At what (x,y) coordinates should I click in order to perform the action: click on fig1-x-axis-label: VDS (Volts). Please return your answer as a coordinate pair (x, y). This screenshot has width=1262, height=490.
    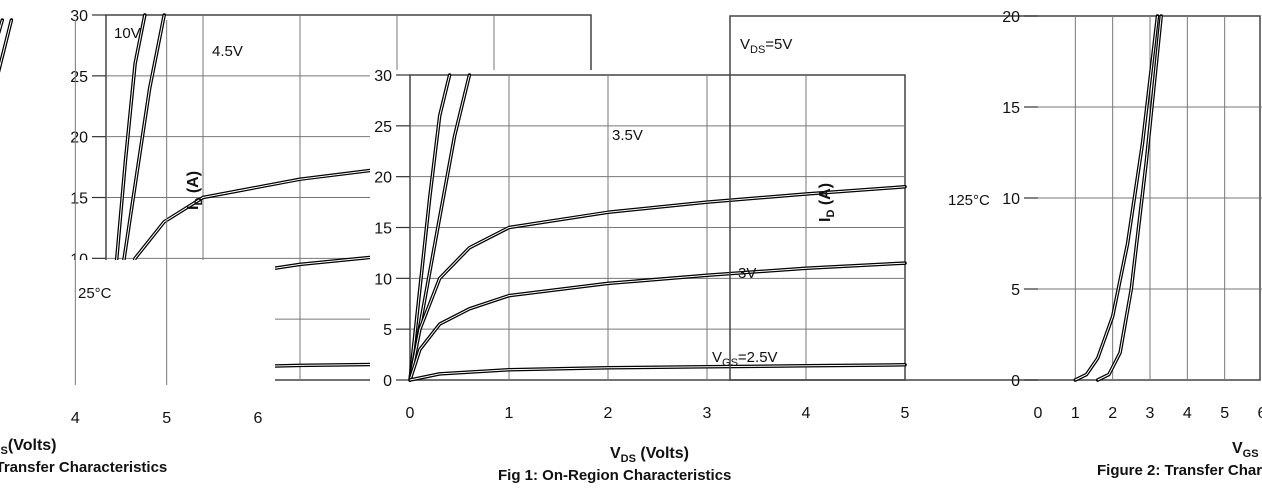
    Looking at the image, I should click on (649, 455).